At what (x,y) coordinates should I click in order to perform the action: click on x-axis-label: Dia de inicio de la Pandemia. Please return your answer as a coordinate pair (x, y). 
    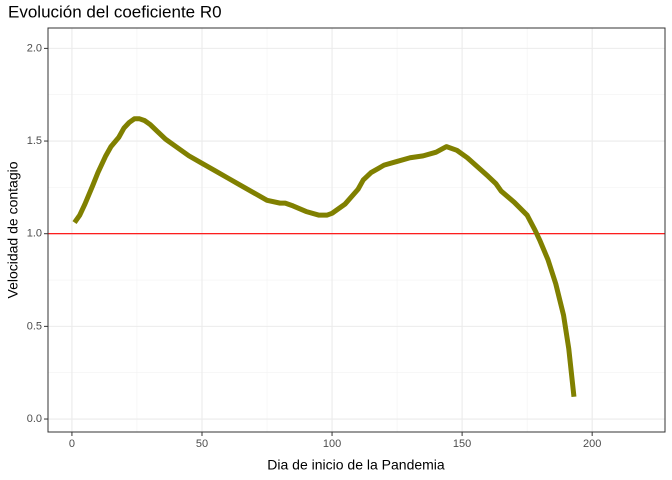
    Looking at the image, I should click on (356, 465).